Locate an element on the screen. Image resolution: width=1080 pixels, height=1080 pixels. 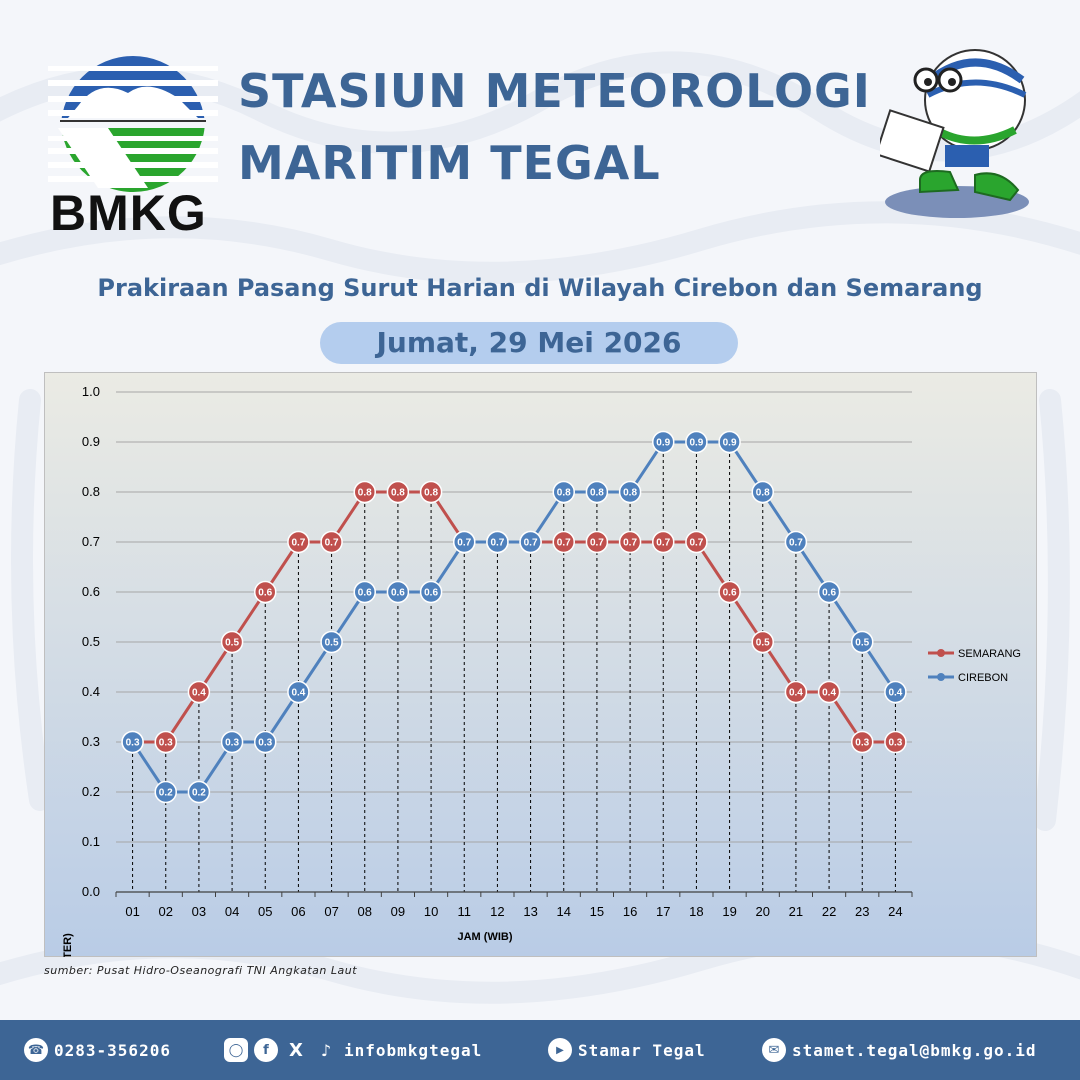
forecast-date: Jumat, 29 Mei 2026 is located at coordinates (529, 343).